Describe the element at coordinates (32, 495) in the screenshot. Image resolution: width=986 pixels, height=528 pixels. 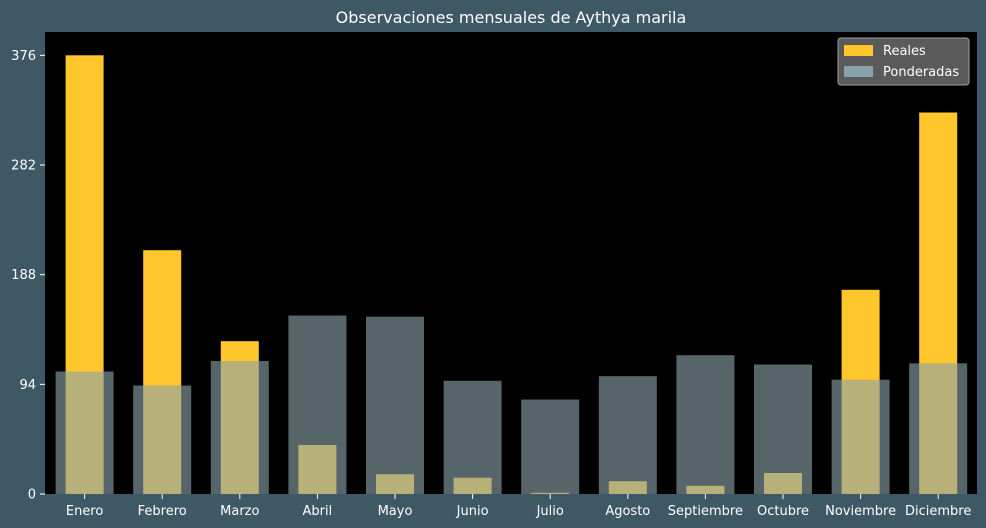
I see `y-tick-label: 0` at that location.